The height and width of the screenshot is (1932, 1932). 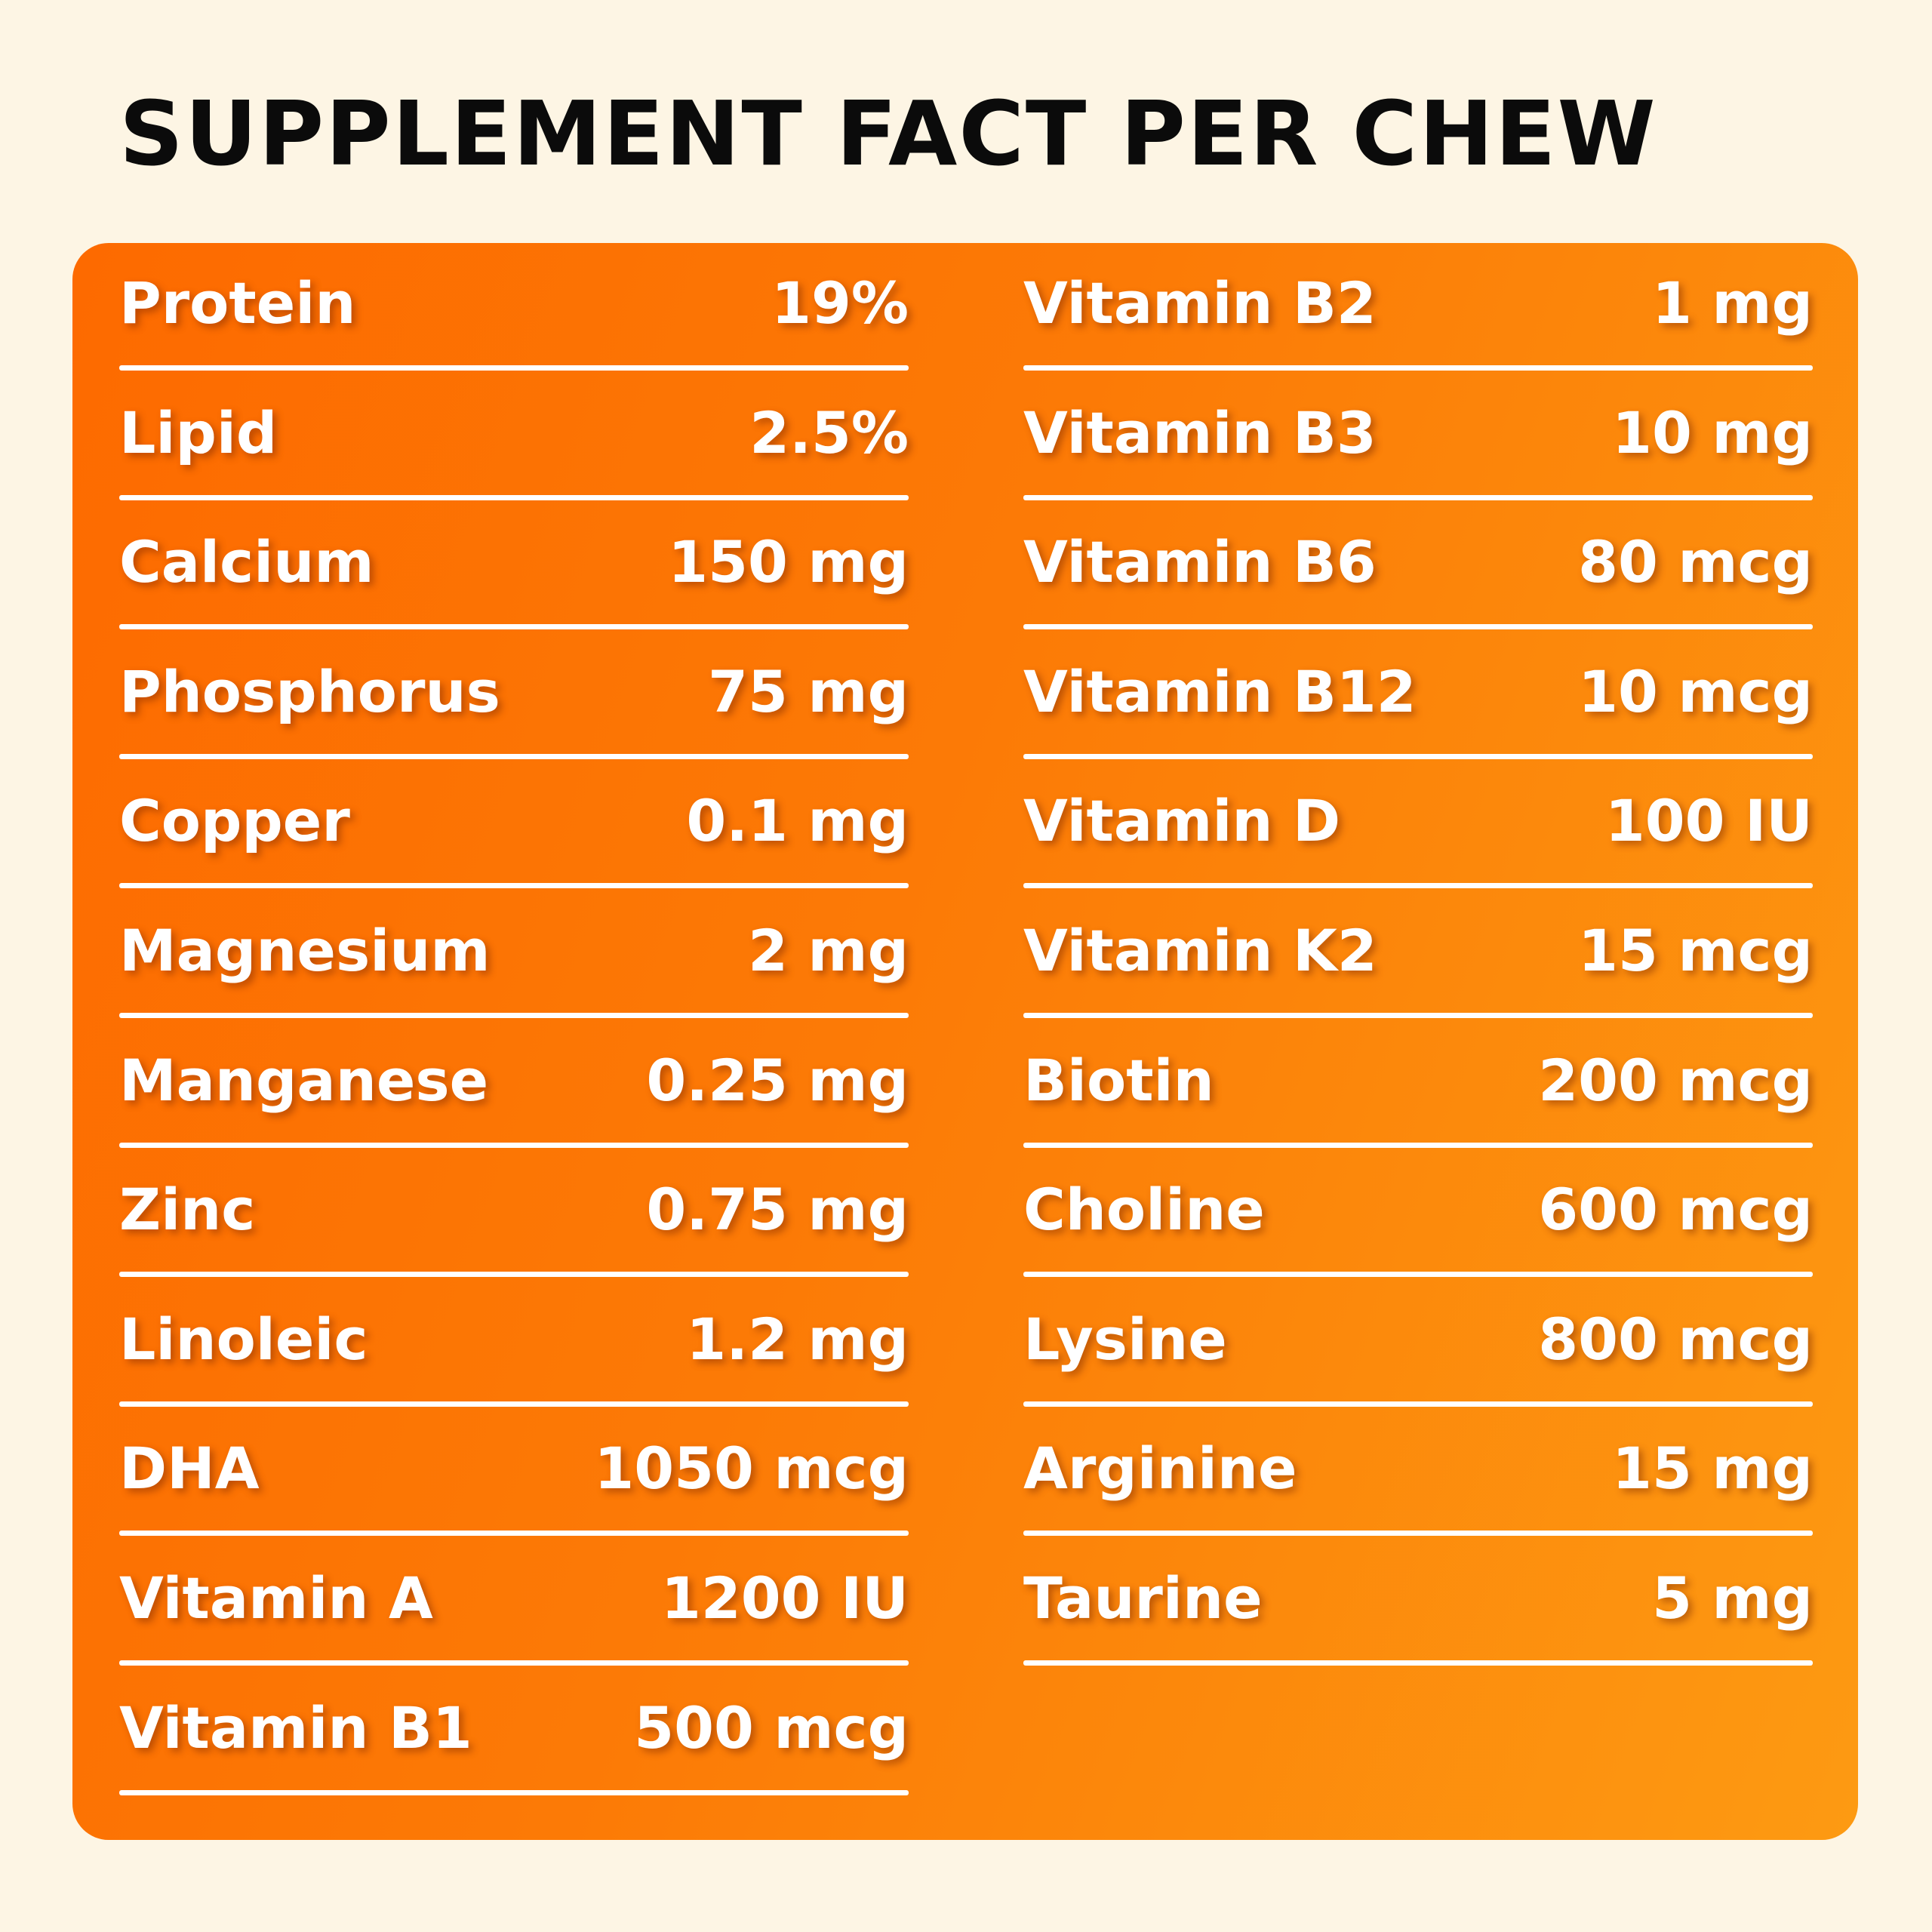 I want to click on fact-name: Vitamin D, so click(x=1182, y=821).